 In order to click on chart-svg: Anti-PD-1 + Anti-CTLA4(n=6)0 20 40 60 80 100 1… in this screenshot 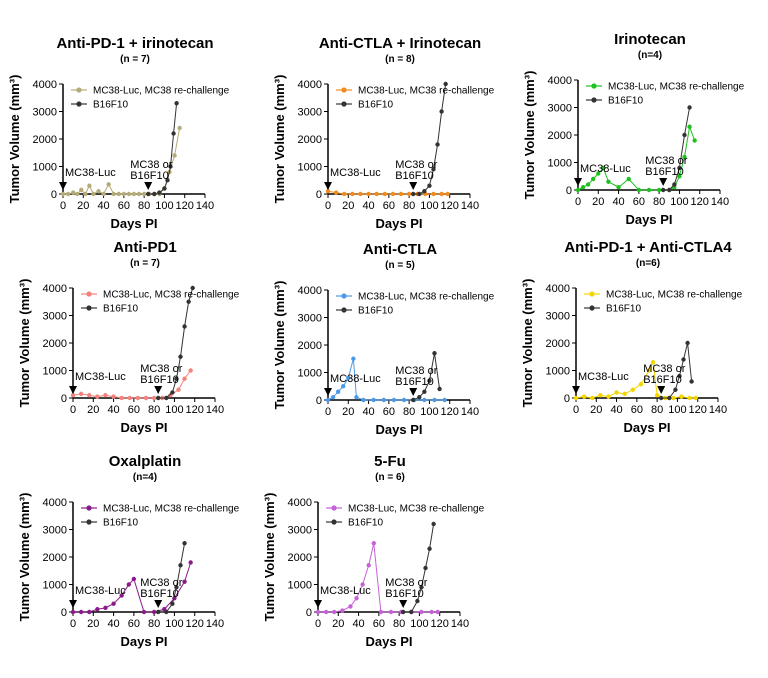, I will do `click(631, 337)`.